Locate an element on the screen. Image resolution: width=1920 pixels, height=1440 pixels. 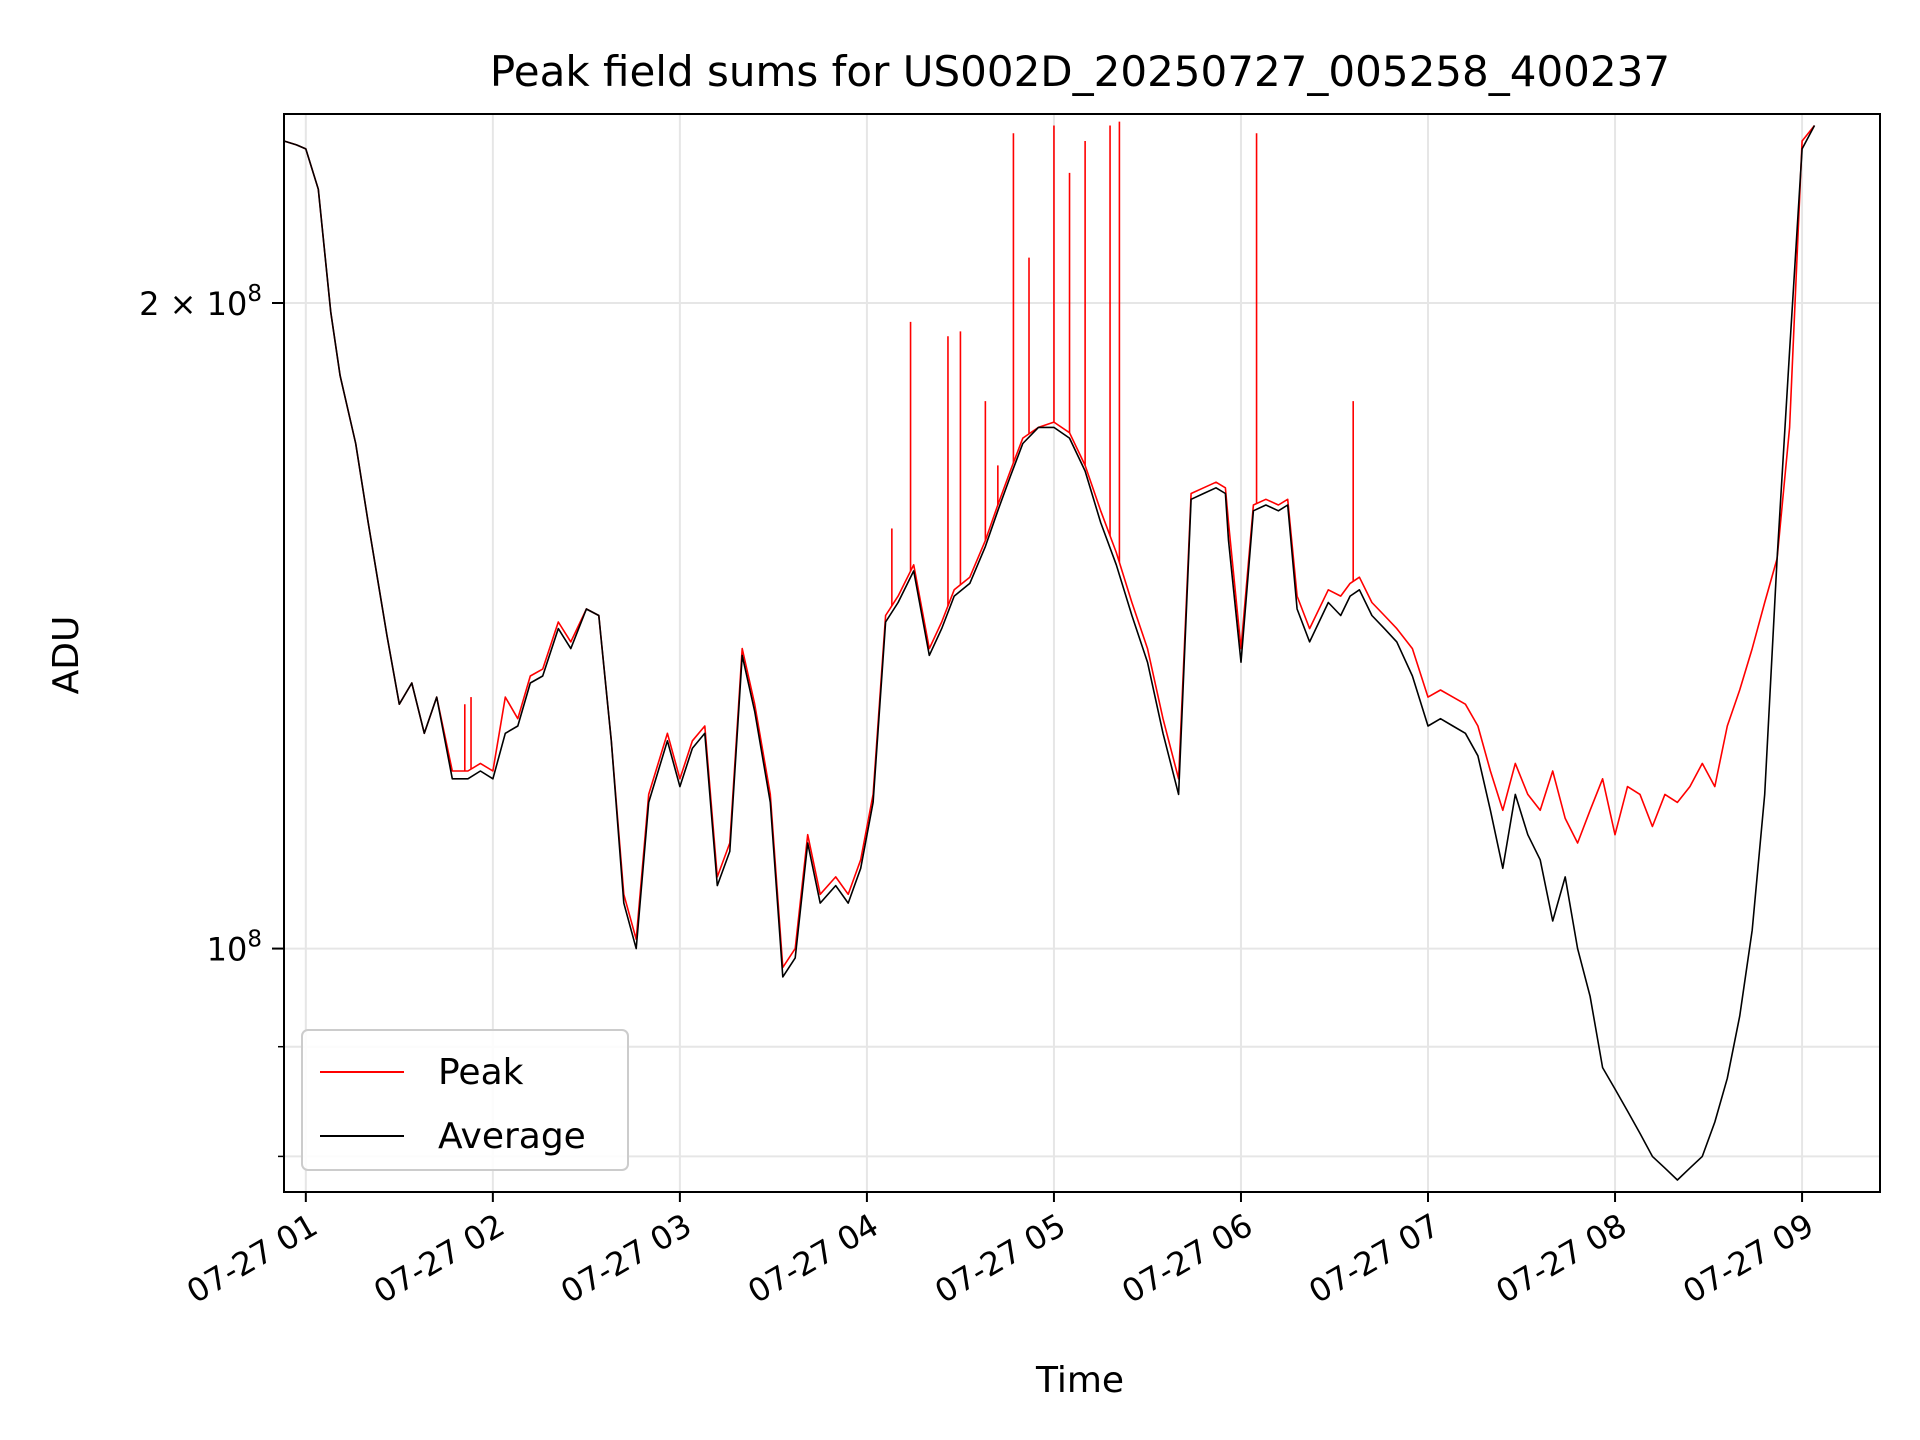
legend: Peak Average is located at coordinates (465, 1100).